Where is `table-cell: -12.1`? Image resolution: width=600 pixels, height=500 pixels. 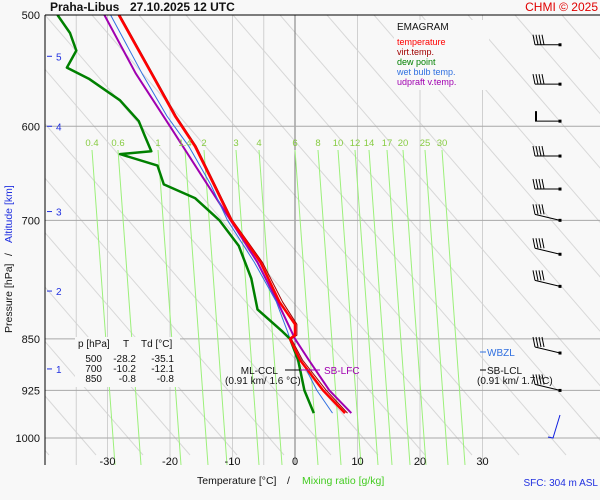 table-cell: -12.1 is located at coordinates (162, 369).